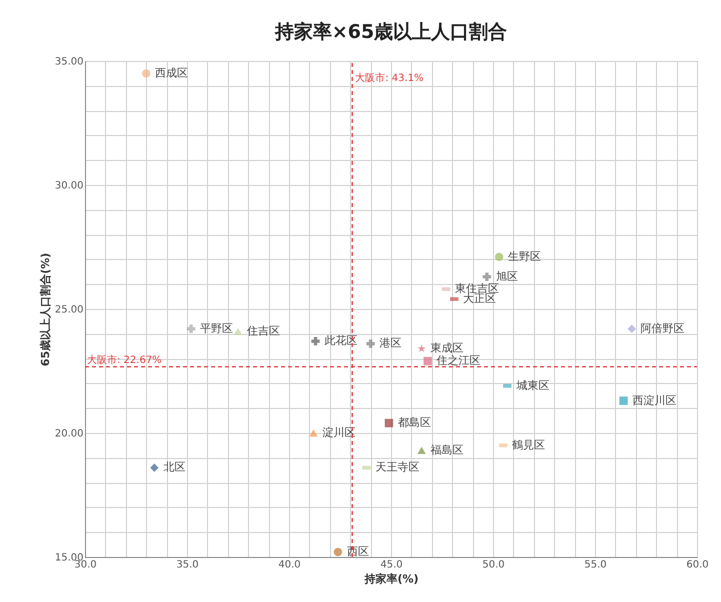 This screenshot has height=602, width=721. I want to click on series-label: 此花区, so click(341, 341).